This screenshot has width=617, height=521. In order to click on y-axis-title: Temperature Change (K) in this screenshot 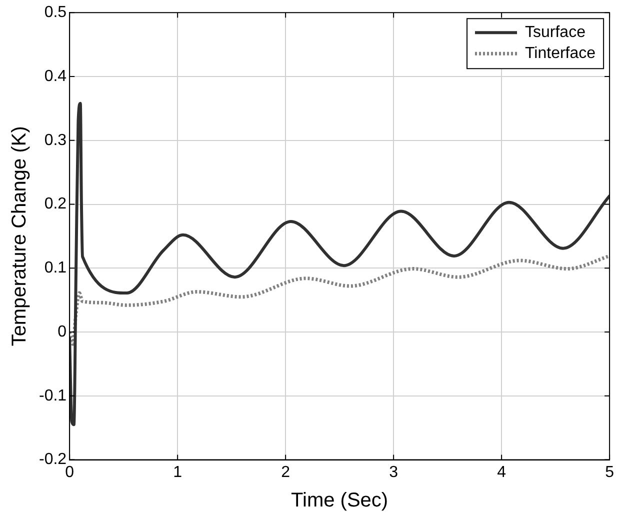, I will do `click(19, 236)`.